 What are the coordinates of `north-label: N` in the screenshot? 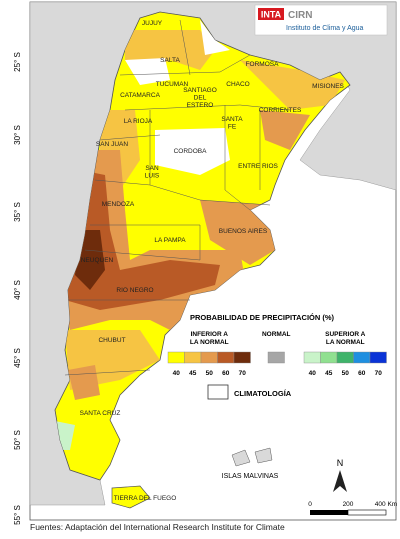 It's located at (340, 463).